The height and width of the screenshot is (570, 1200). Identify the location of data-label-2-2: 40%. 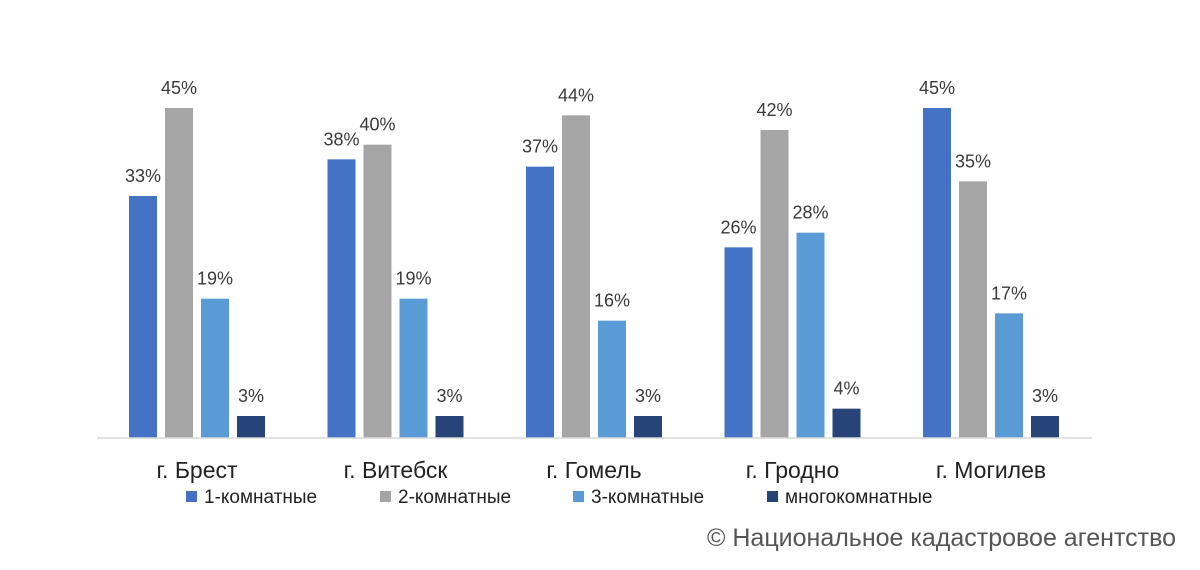
(377, 125).